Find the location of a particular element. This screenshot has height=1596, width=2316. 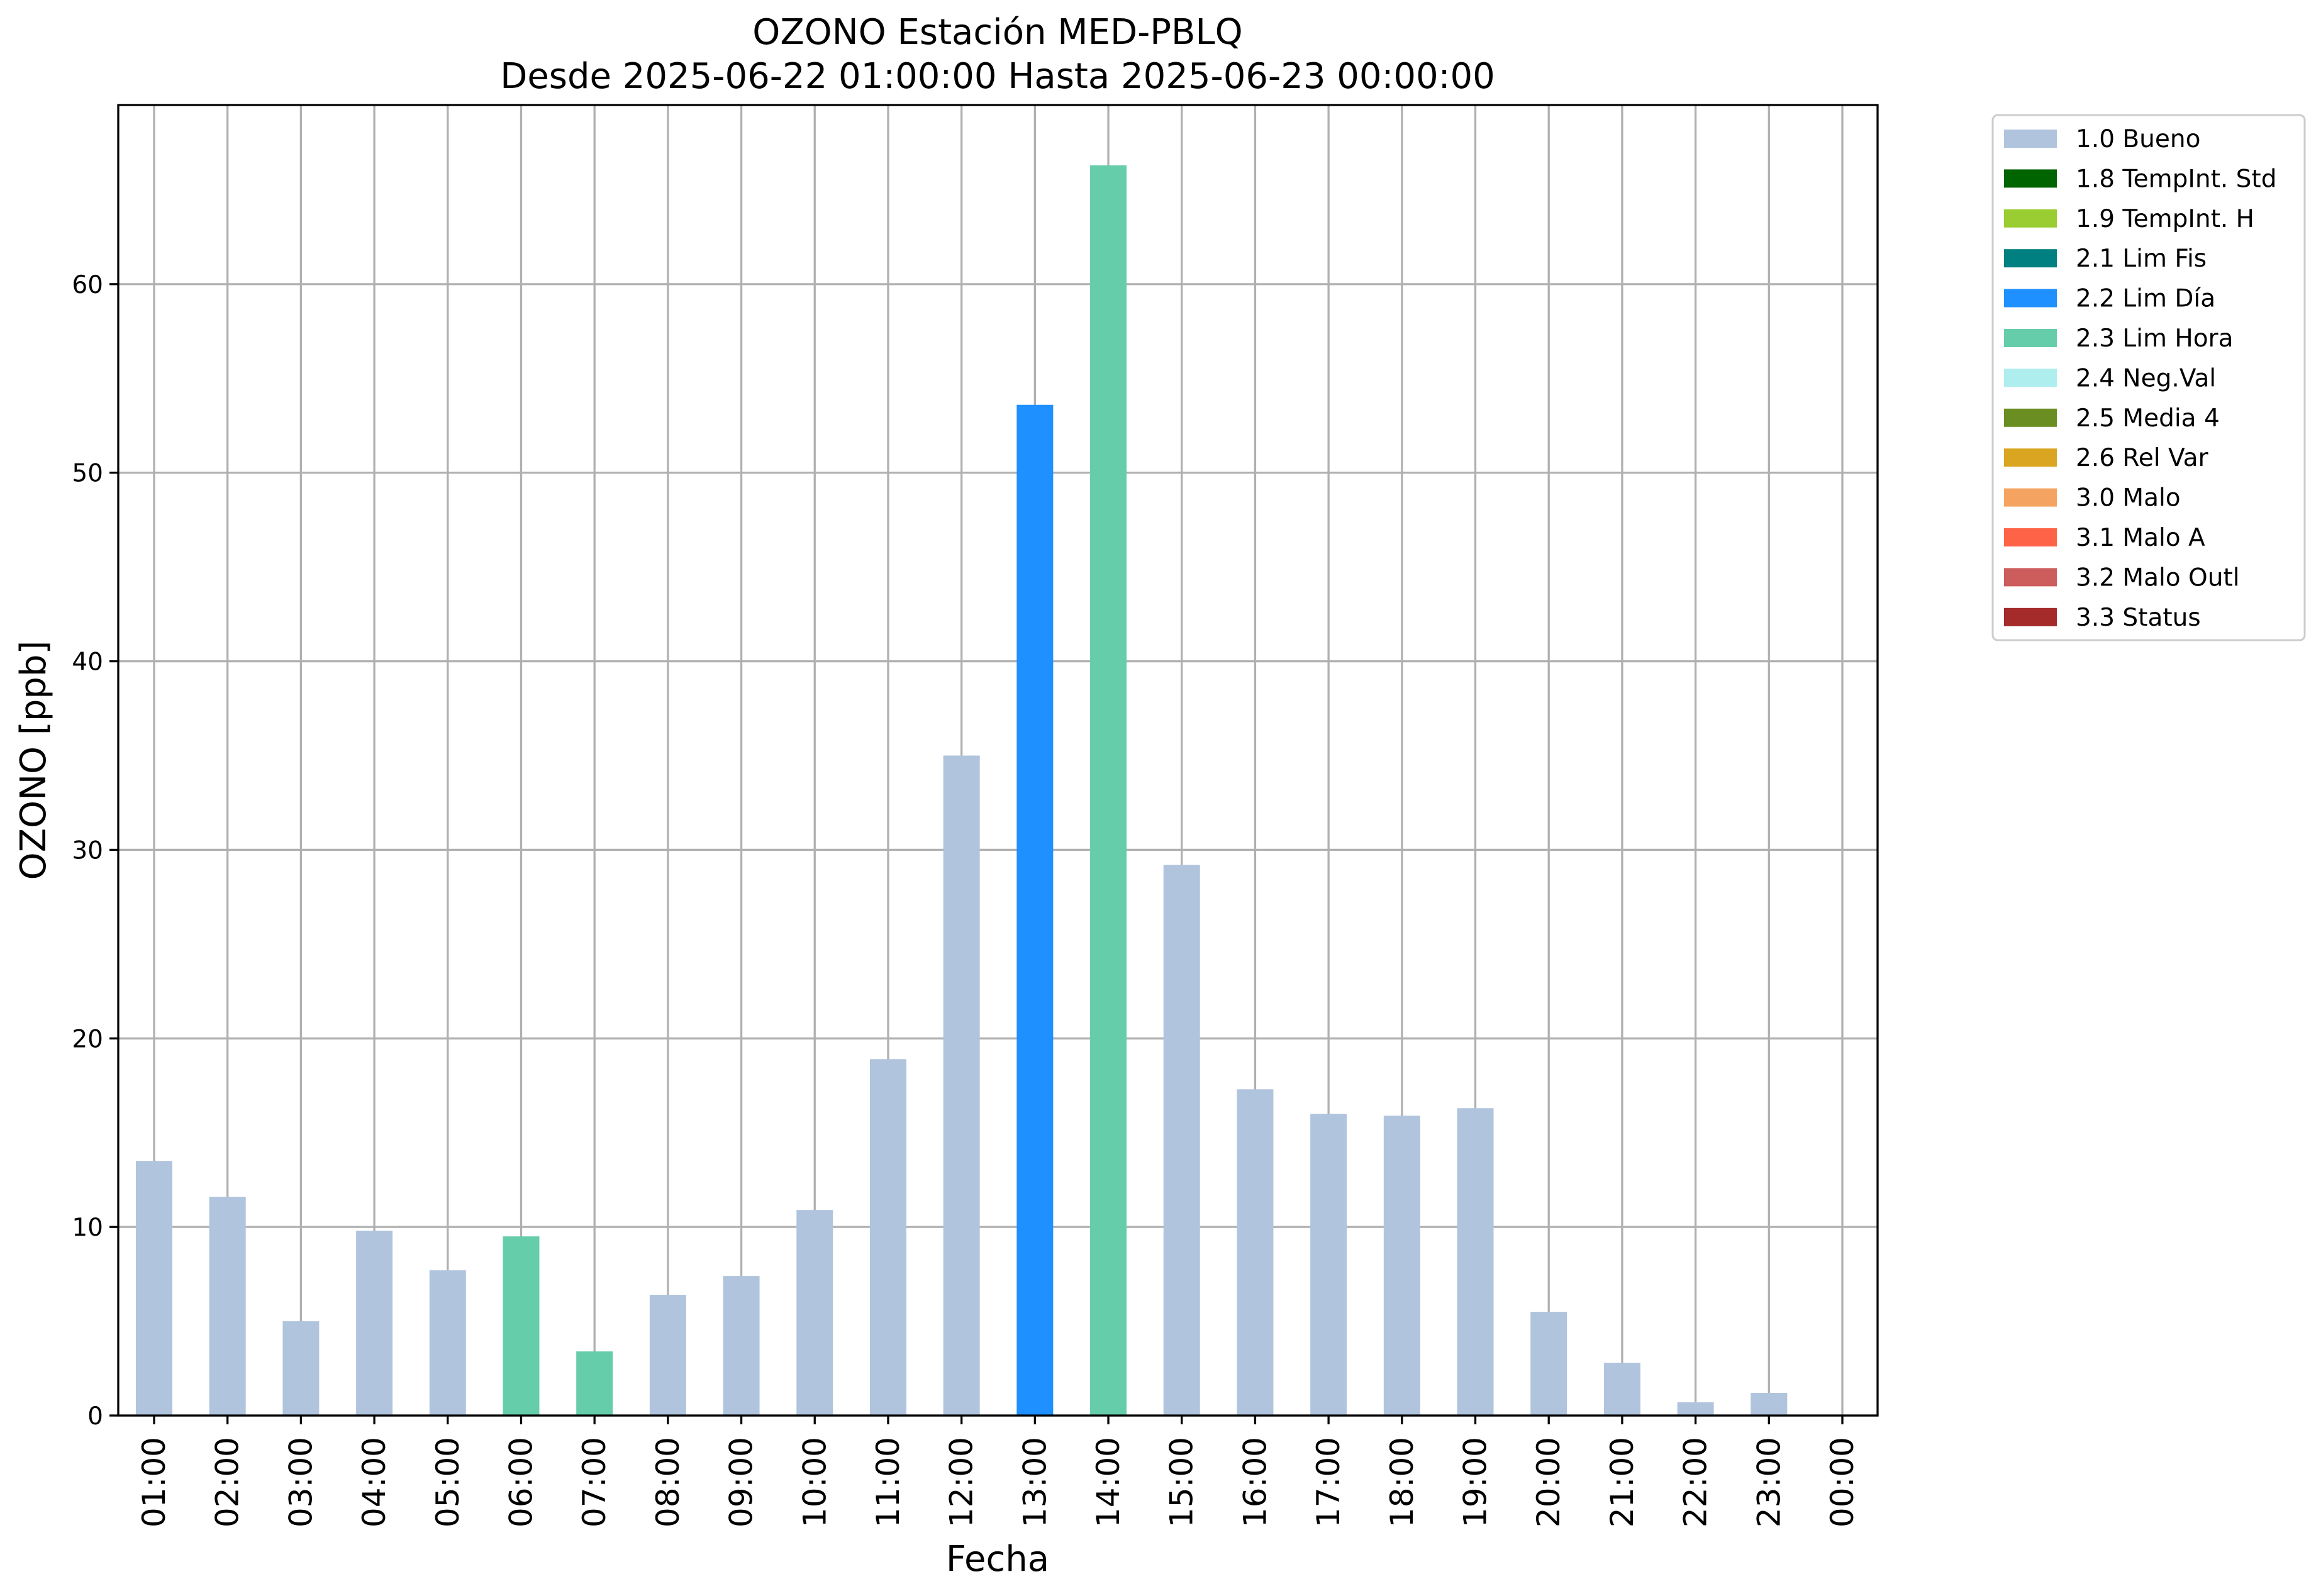

x-tick-label: 15:00 is located at coordinates (1182, 1482).